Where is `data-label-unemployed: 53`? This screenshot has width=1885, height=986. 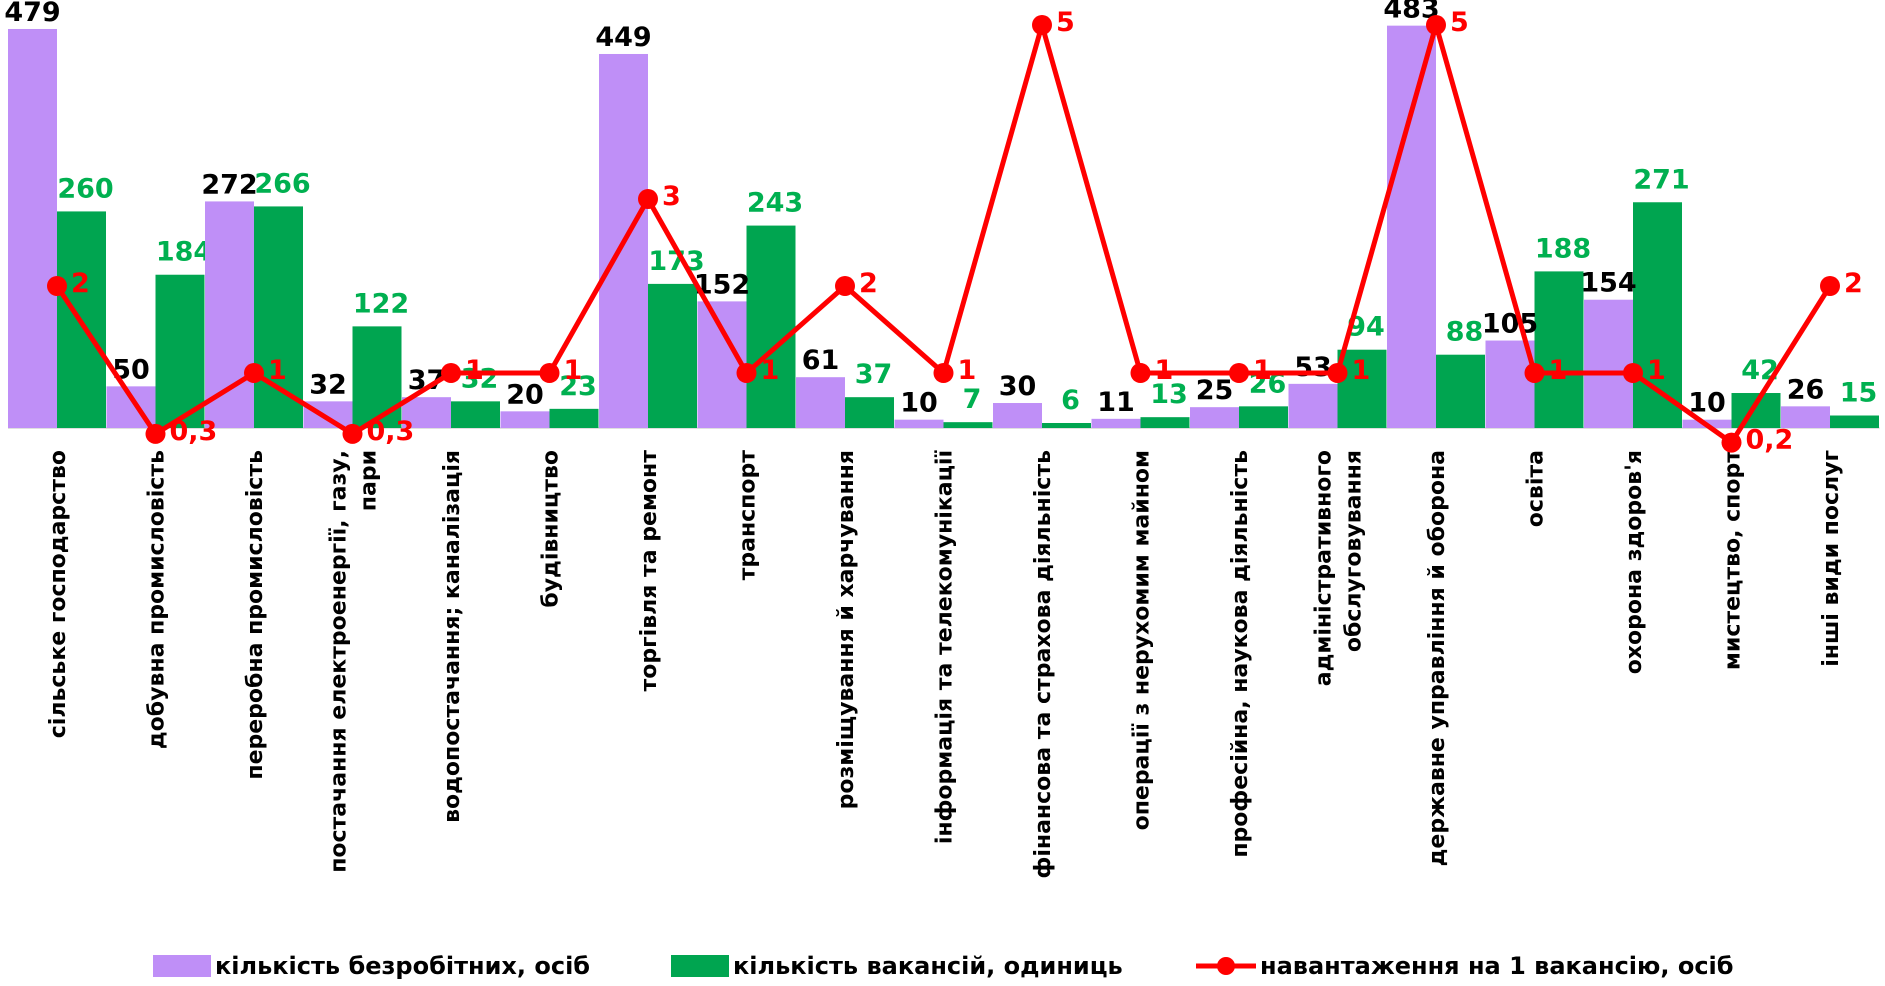 data-label-unemployed: 53 is located at coordinates (1313, 367).